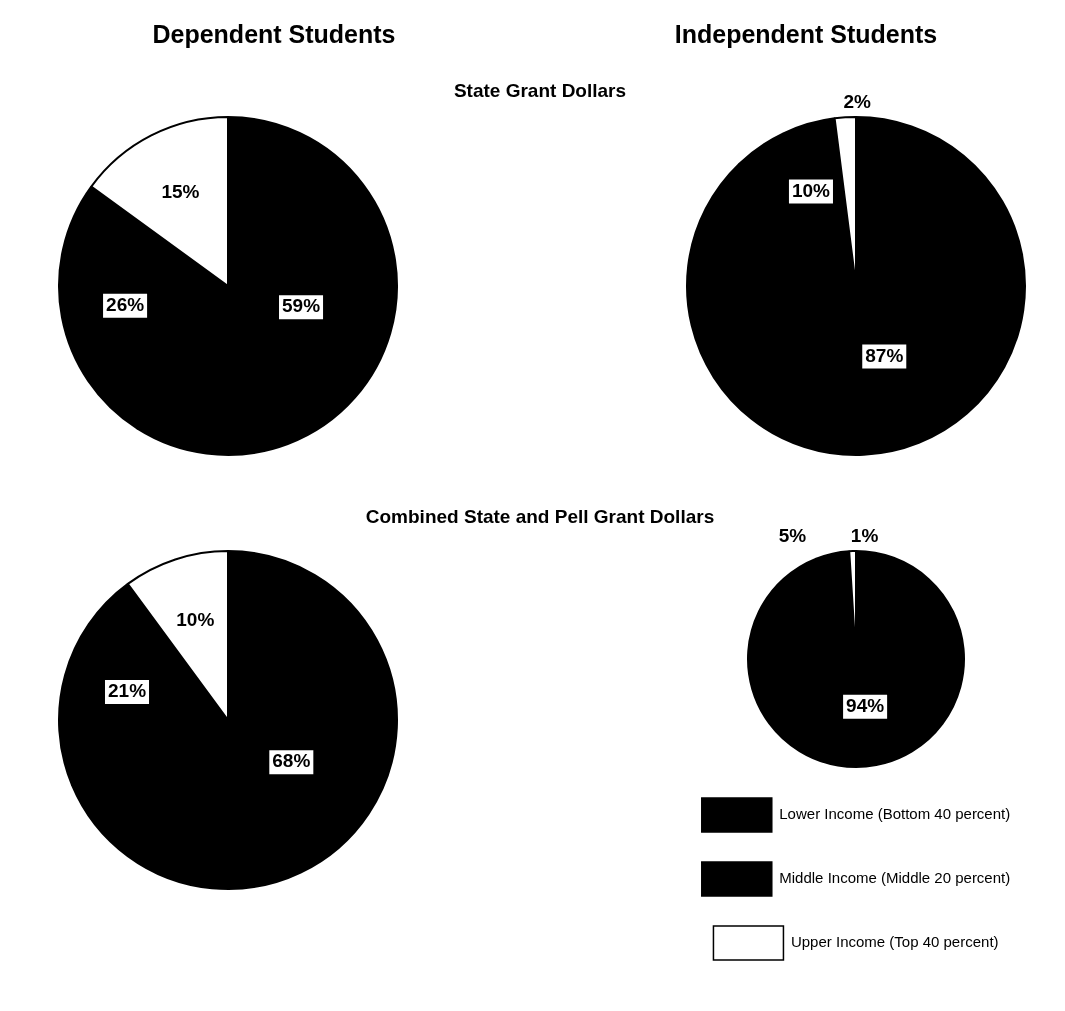 This screenshot has height=1011, width=1065. Describe the element at coordinates (540, 516) in the screenshot. I see `text: Combined State and Pell Grant Dollars` at that location.